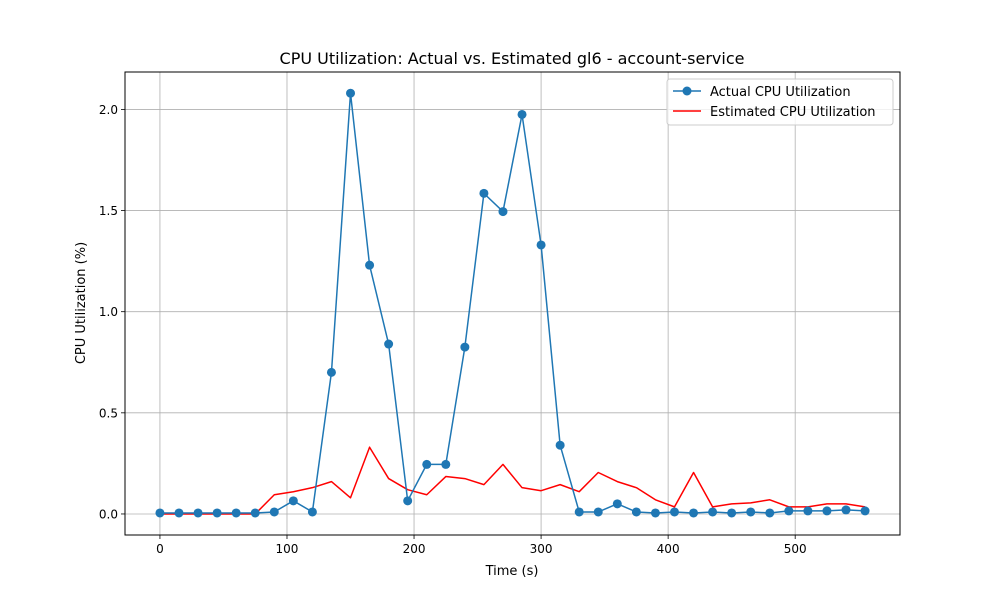  Describe the element at coordinates (481, 545) in the screenshot. I see `x-axis: 0 100 200 300 400 500` at that location.